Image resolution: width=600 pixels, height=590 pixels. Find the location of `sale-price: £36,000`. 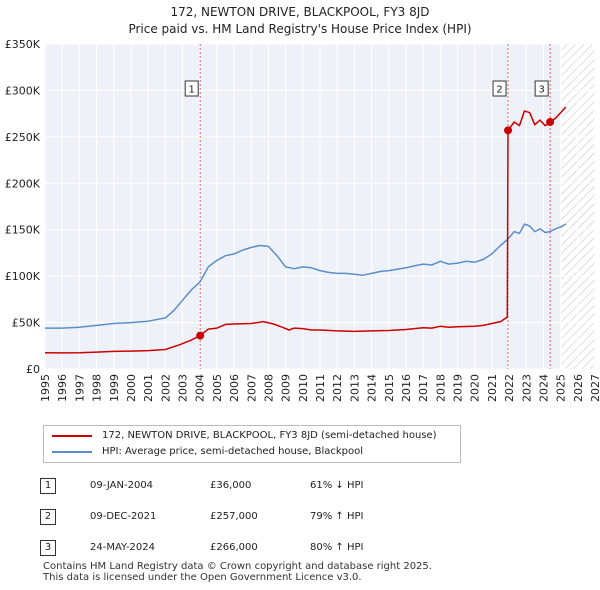

sale-price: £36,000 is located at coordinates (231, 485).